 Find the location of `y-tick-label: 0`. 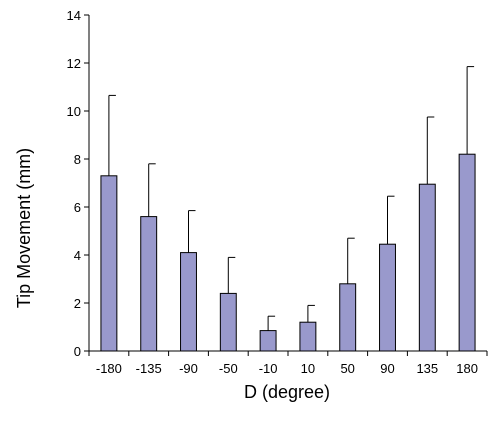

y-tick-label: 0 is located at coordinates (77, 351).